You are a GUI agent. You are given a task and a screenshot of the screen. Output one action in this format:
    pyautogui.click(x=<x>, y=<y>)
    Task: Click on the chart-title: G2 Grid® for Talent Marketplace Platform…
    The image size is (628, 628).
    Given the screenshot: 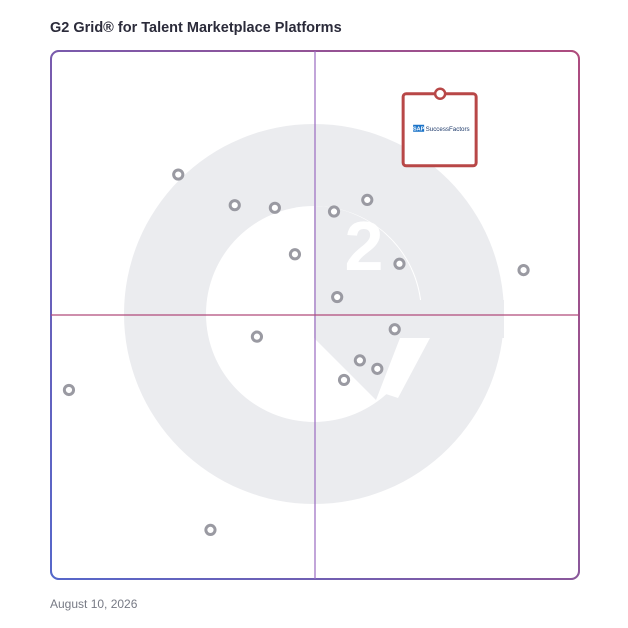 What is the action you would take?
    pyautogui.click(x=196, y=28)
    